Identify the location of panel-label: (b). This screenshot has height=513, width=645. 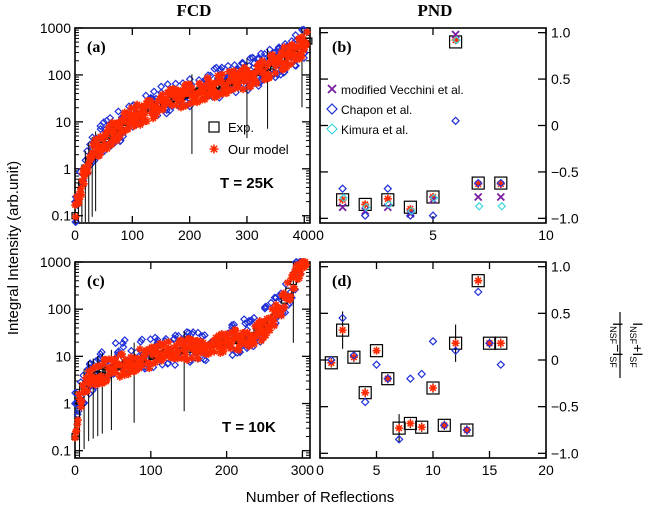
(342, 47).